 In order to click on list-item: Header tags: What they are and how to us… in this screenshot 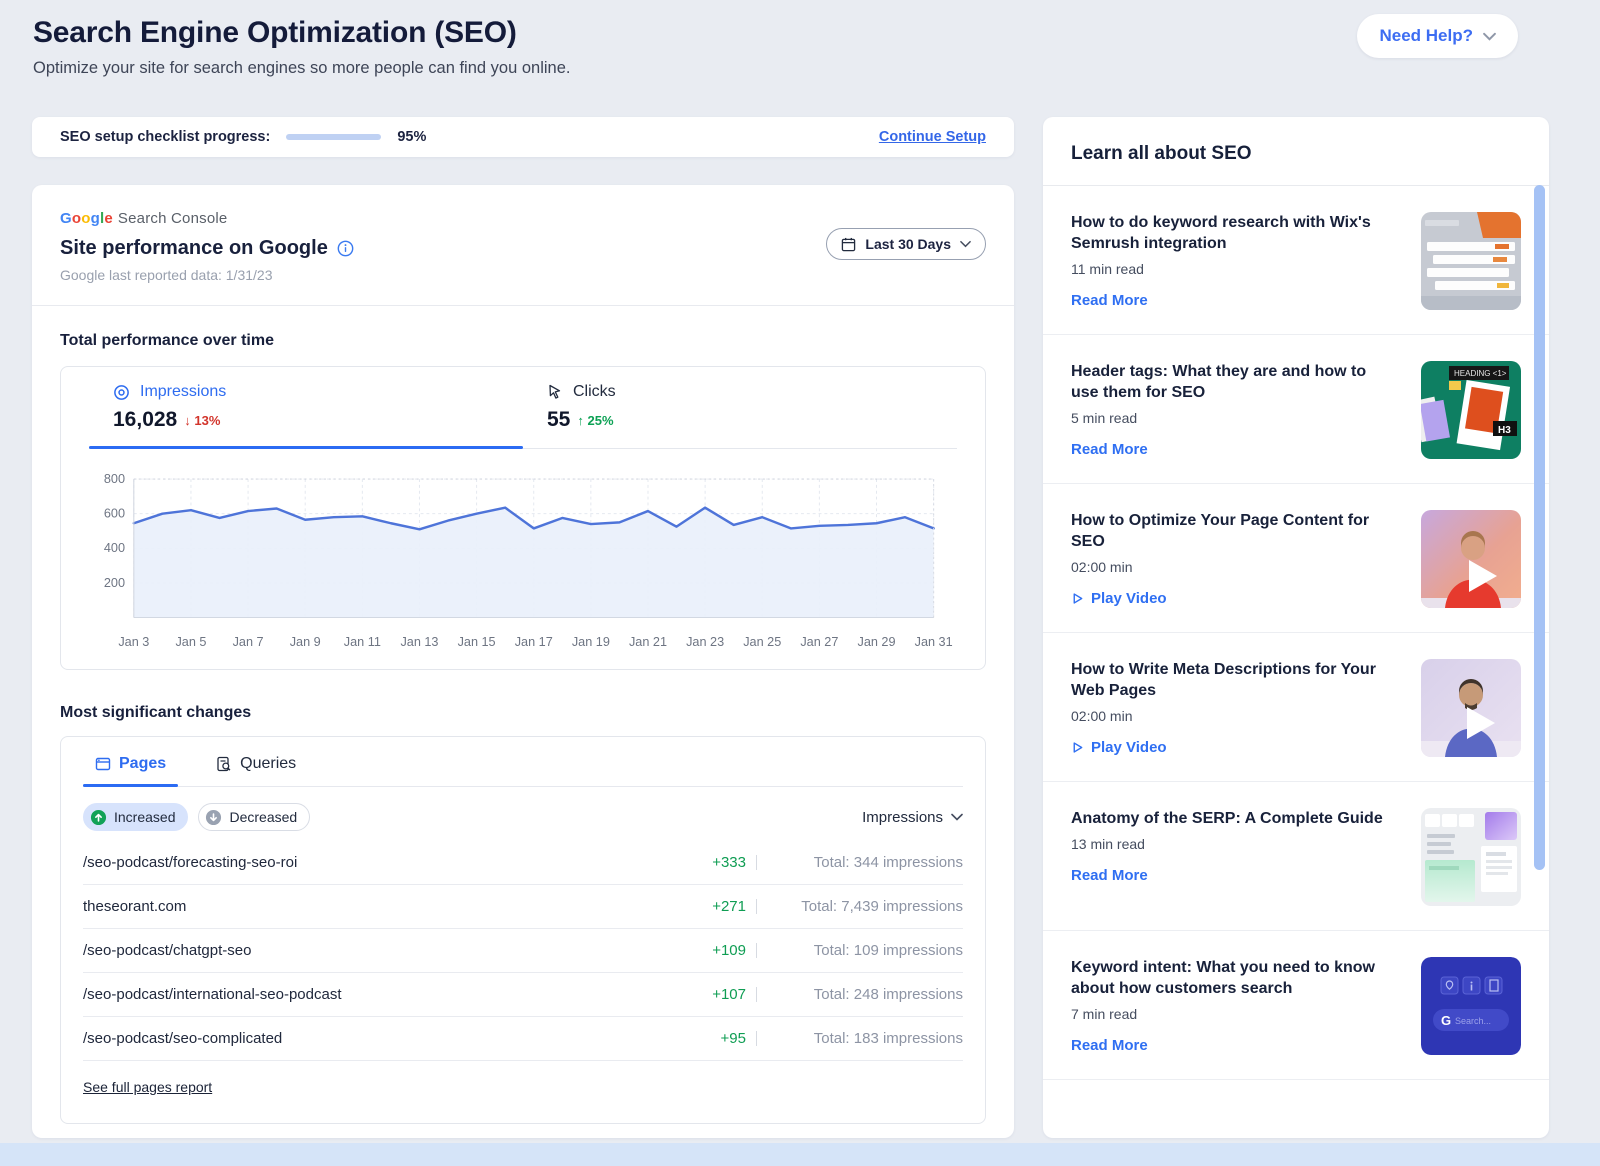, I will do `click(1296, 409)`.